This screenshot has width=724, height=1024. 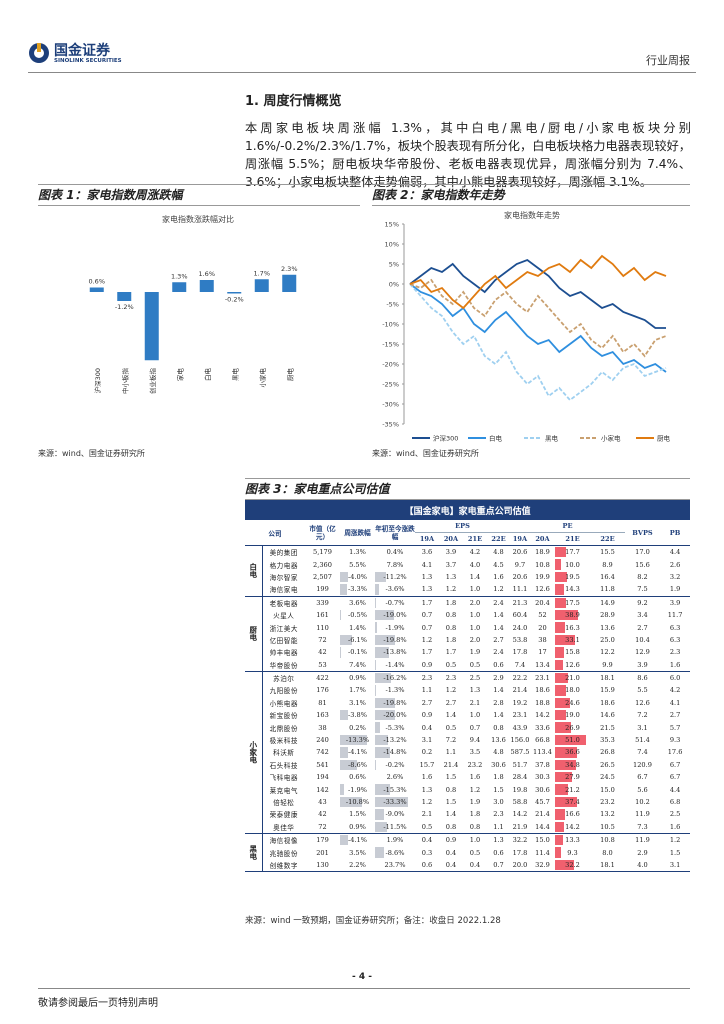 I want to click on cell-text: -20.0%, so click(x=395, y=715).